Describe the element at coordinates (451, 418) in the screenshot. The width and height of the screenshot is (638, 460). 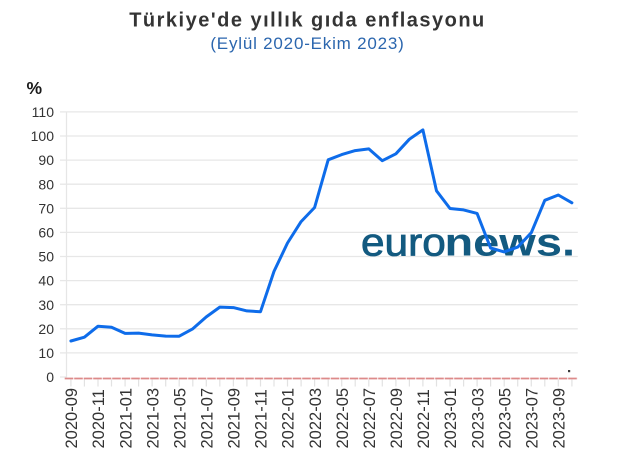
I see `svg-text: 2023-01` at that location.